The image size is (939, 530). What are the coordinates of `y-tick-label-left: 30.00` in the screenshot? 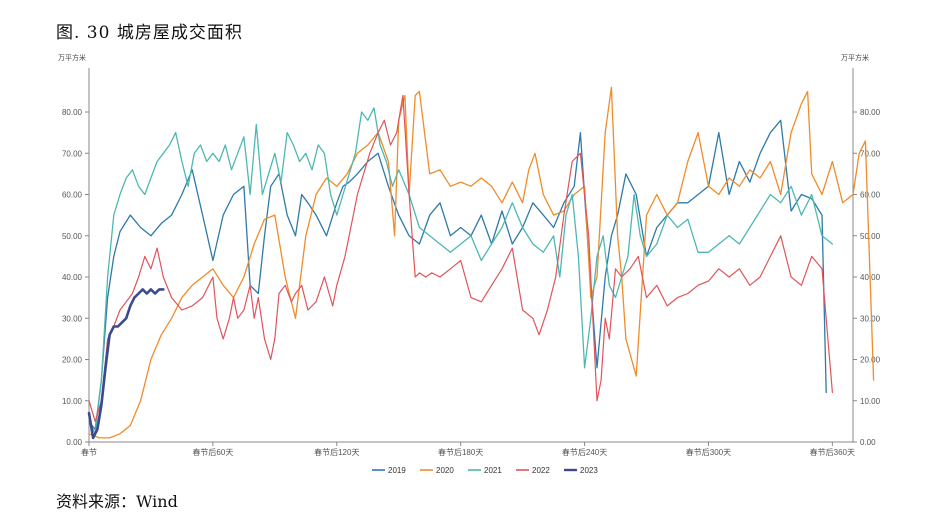 It's located at (72, 318).